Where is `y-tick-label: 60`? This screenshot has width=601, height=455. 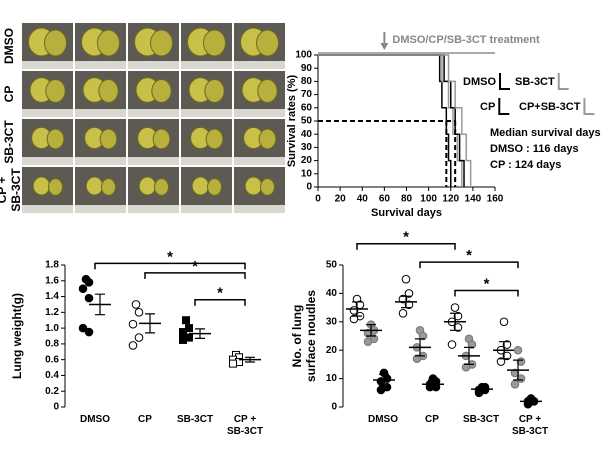
y-tick-label: 60 is located at coordinates (307, 107).